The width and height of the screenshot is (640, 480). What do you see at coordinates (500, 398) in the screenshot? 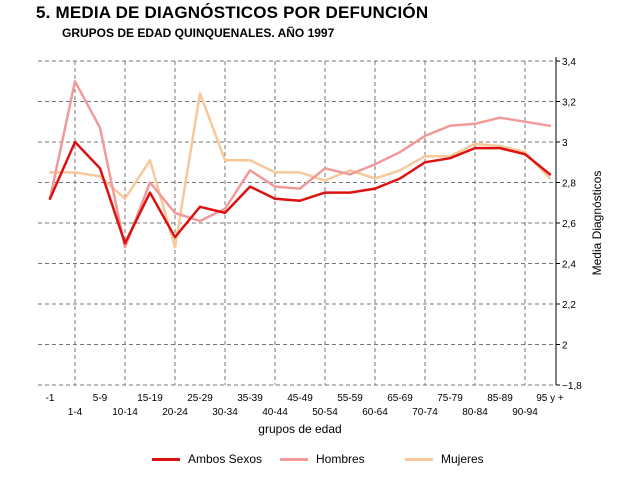
I see `x-tick-label: 85-89` at bounding box center [500, 398].